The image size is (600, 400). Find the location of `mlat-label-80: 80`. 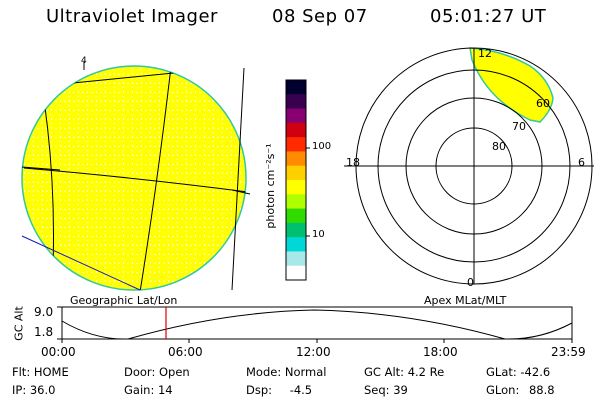

mlat-label-80: 80 is located at coordinates (499, 146).